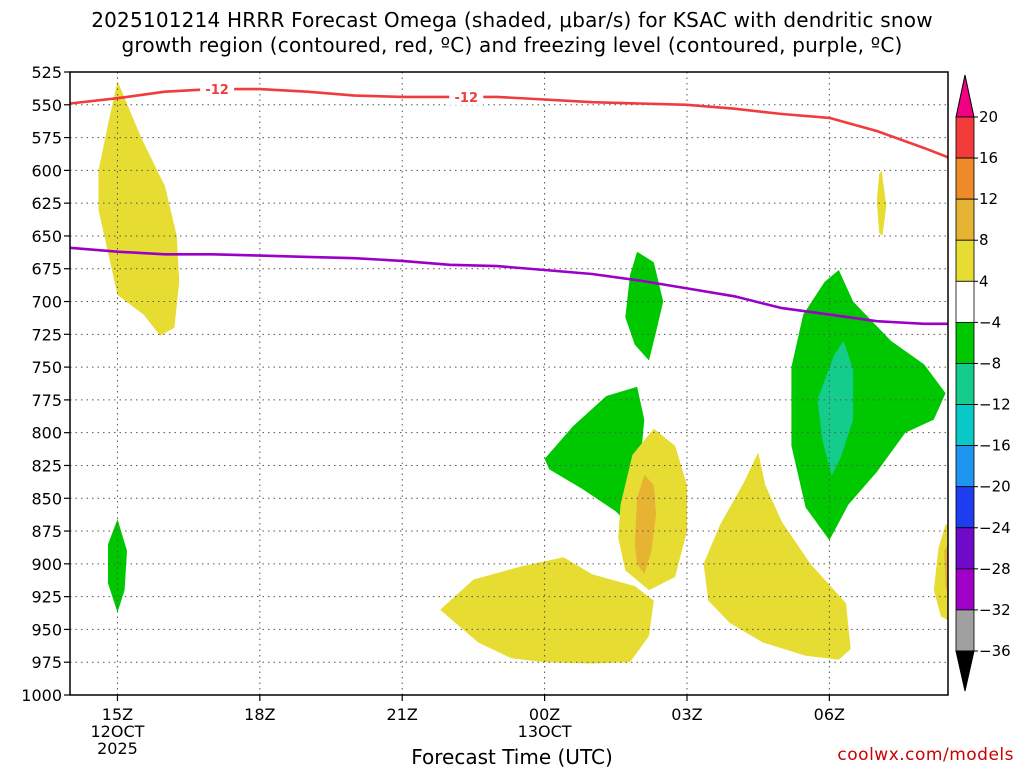 This screenshot has width=1024, height=769. What do you see at coordinates (544, 714) in the screenshot?
I see `x-tick-label: 00Z` at bounding box center [544, 714].